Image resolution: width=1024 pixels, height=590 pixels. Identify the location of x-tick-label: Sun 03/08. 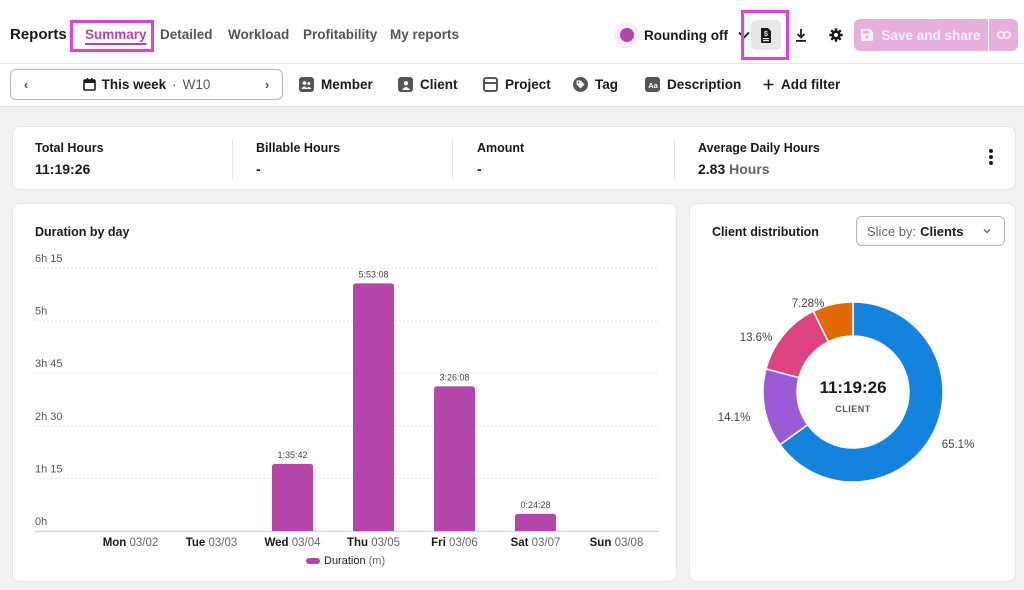
(617, 543).